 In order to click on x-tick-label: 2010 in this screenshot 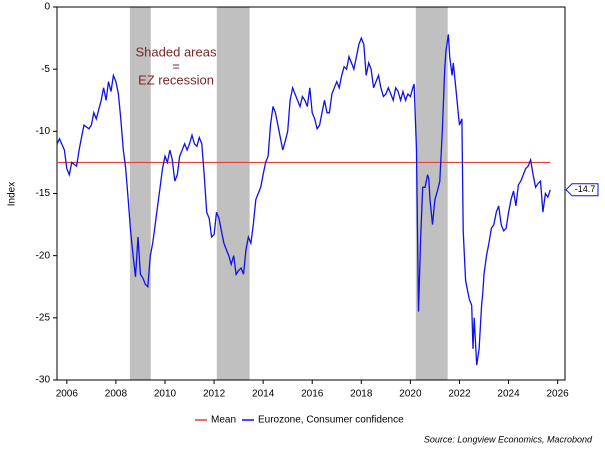, I will do `click(165, 394)`.